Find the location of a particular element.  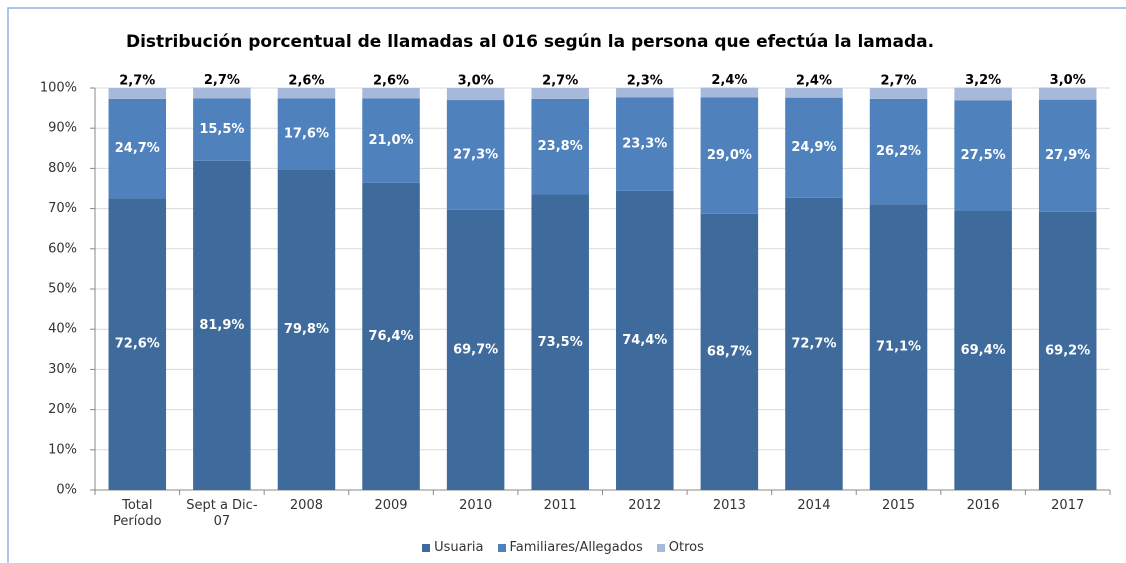

y-tick-label: 100% is located at coordinates (58, 88).